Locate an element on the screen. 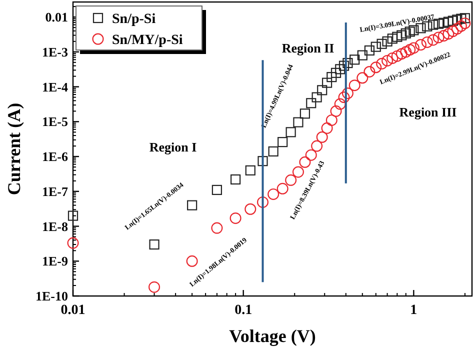 Image resolution: width=474 pixels, height=348 pixels. x-axis-title: Voltage (V) is located at coordinates (272, 336).